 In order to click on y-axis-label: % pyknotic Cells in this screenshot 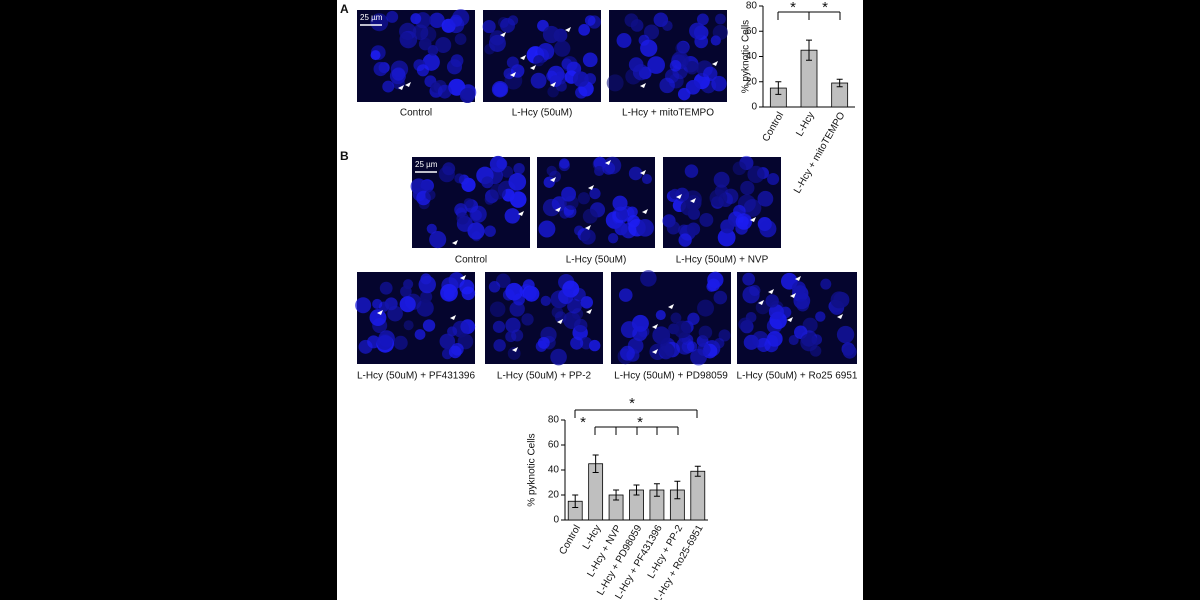, I will do `click(746, 56)`.